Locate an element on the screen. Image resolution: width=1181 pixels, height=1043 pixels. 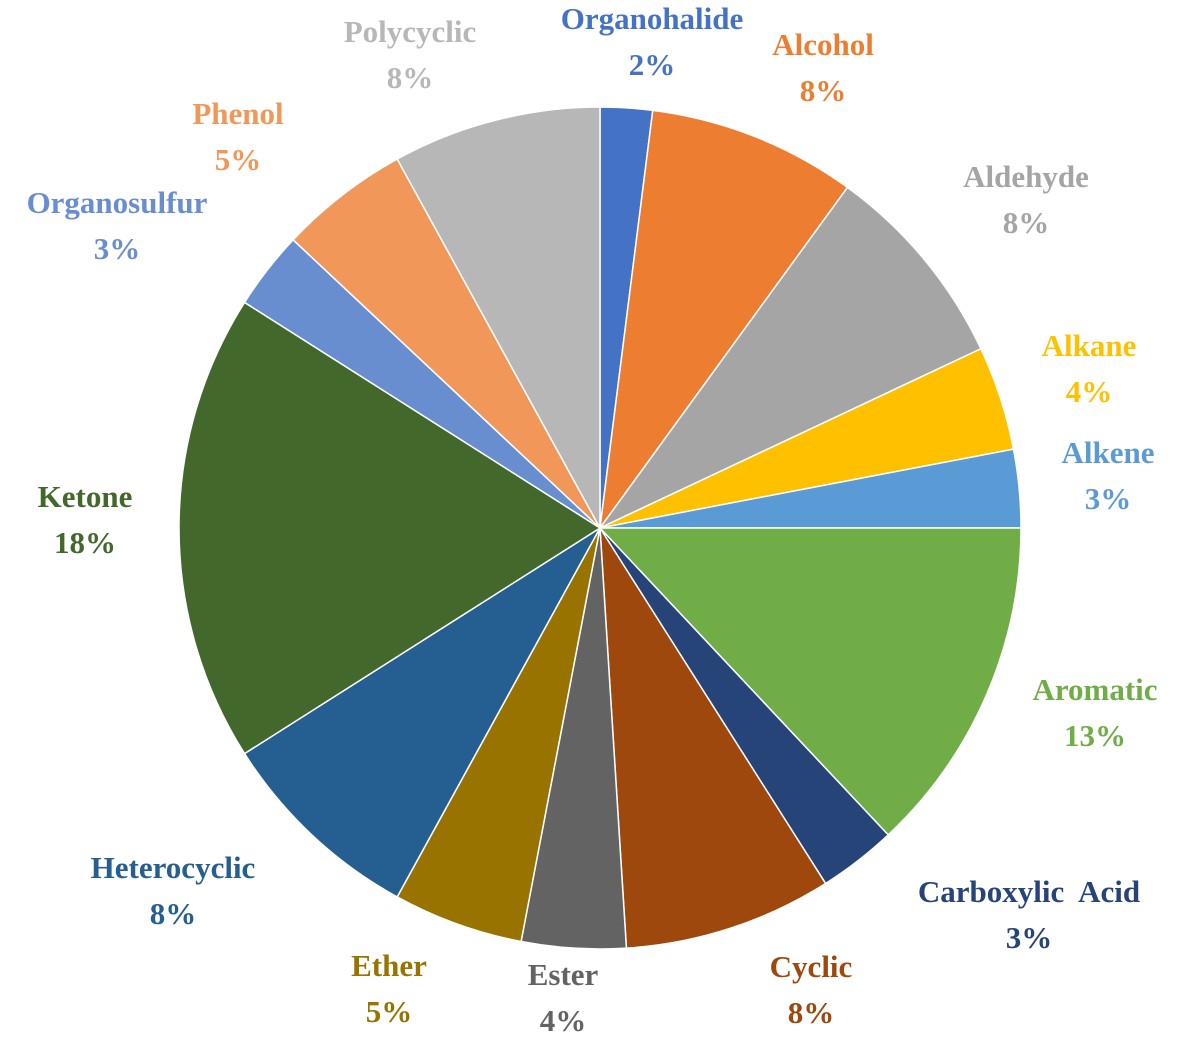
percent-carboxylic-acid: 3% is located at coordinates (1029, 937).